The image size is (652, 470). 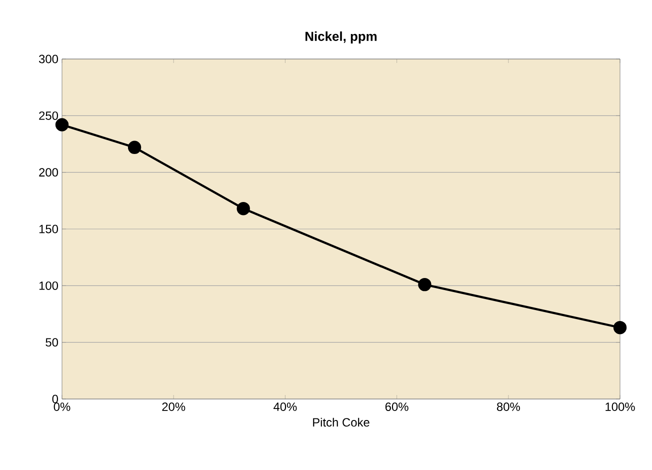 I want to click on y-tick-label: 50, so click(x=52, y=342).